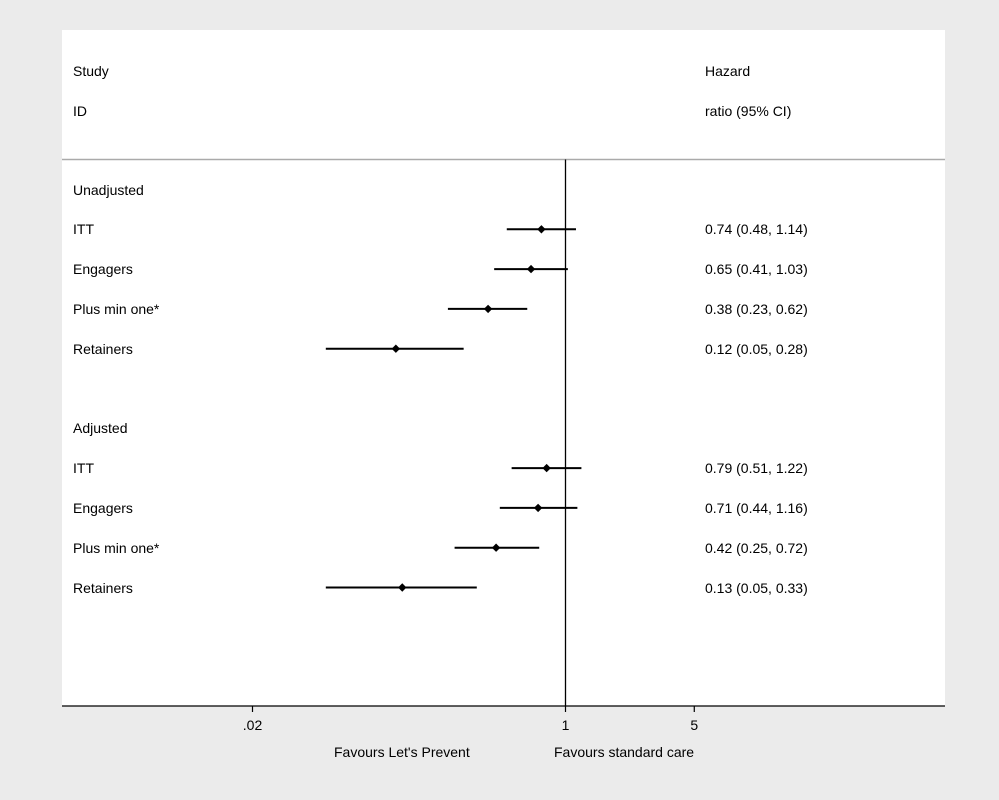 Image resolution: width=999 pixels, height=800 pixels. Describe the element at coordinates (748, 111) in the screenshot. I see `ratio-ci-header: ratio (95% CI)` at that location.